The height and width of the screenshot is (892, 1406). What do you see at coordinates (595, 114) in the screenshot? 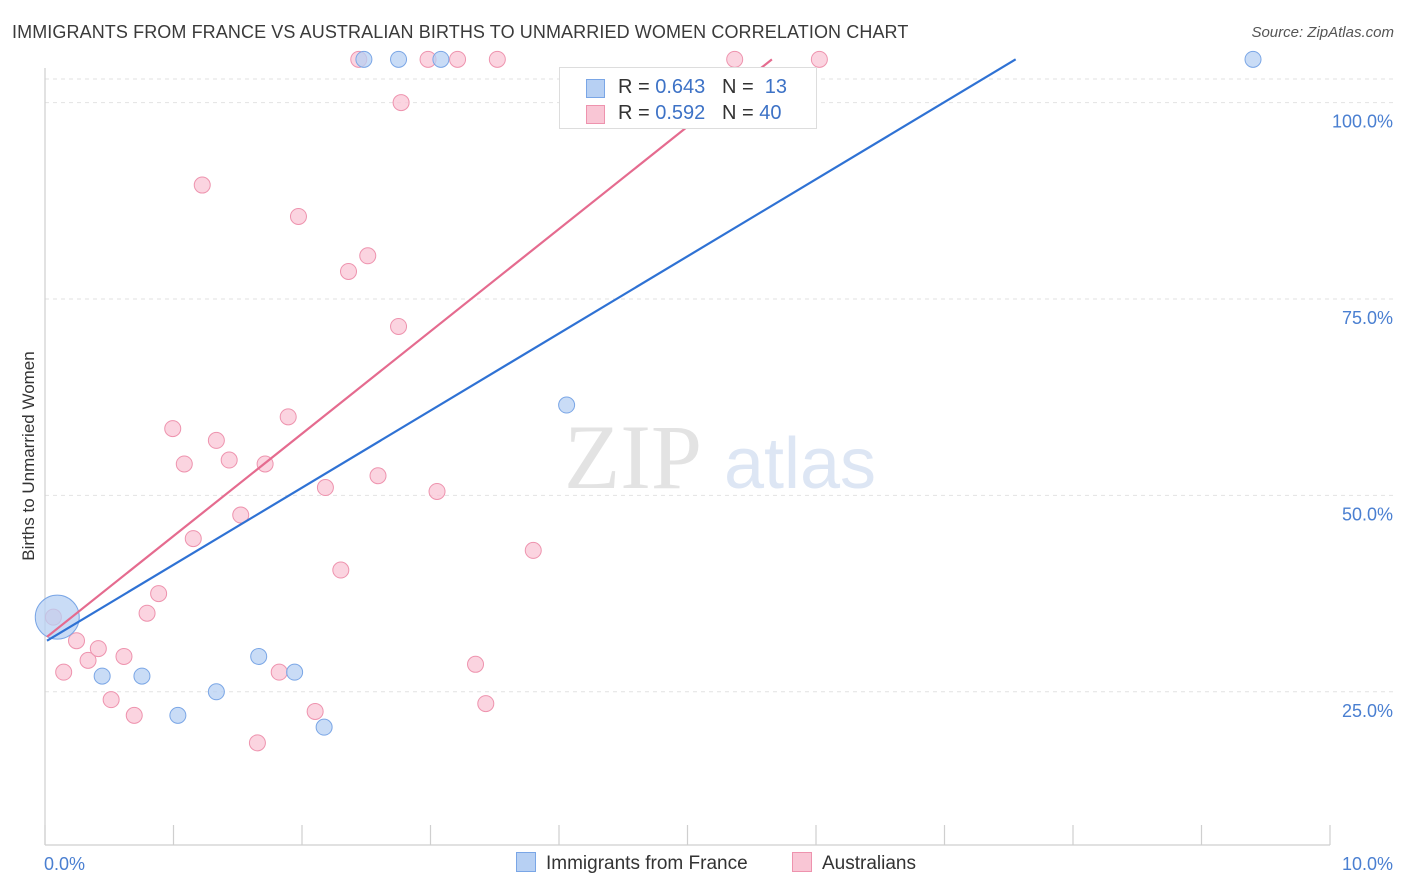
I see `legend-swatch-australians` at bounding box center [595, 114].